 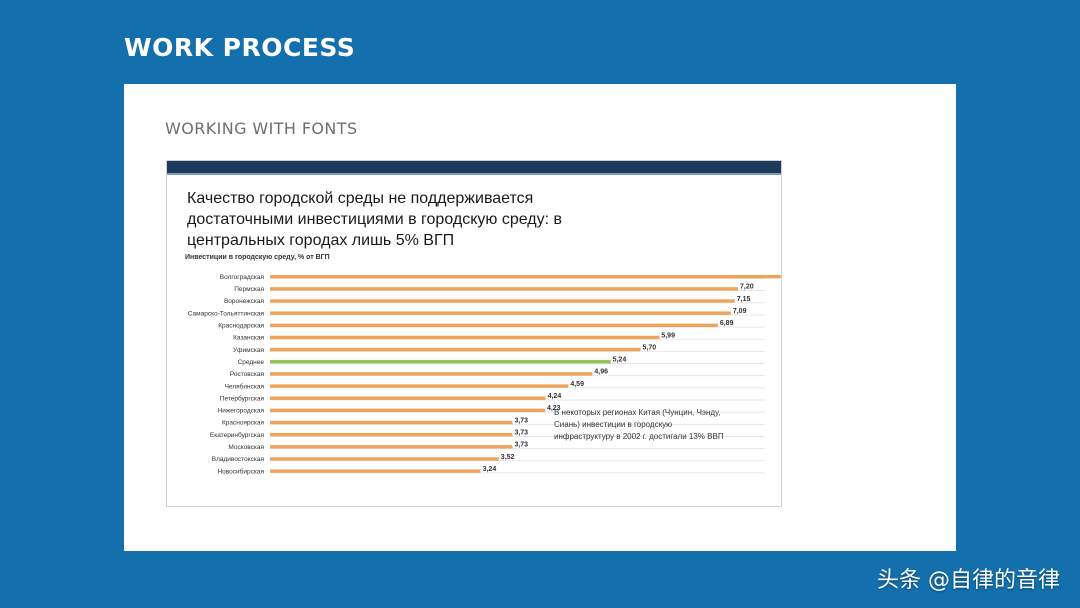 I want to click on value-label: 5,99, so click(x=668, y=335).